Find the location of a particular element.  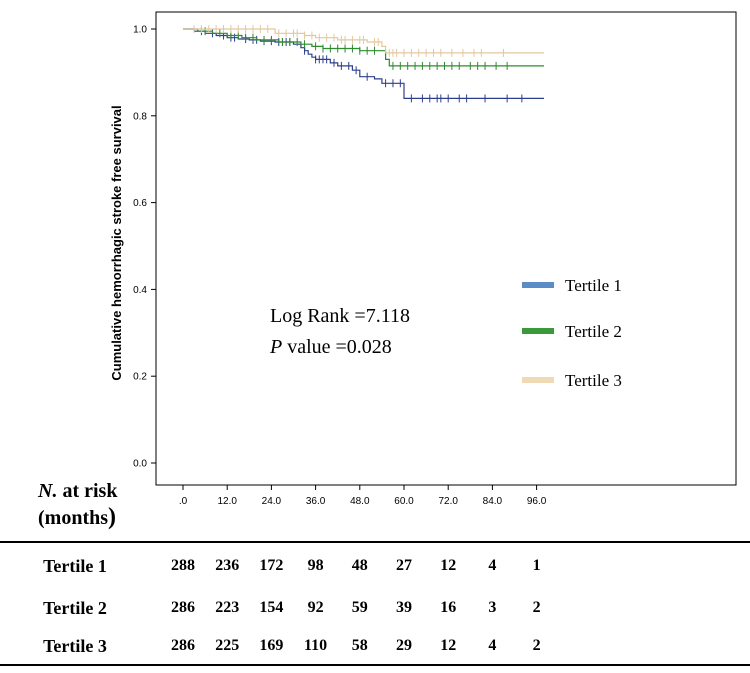

risk-table-heading: N. at risk (months) is located at coordinates (77, 504).